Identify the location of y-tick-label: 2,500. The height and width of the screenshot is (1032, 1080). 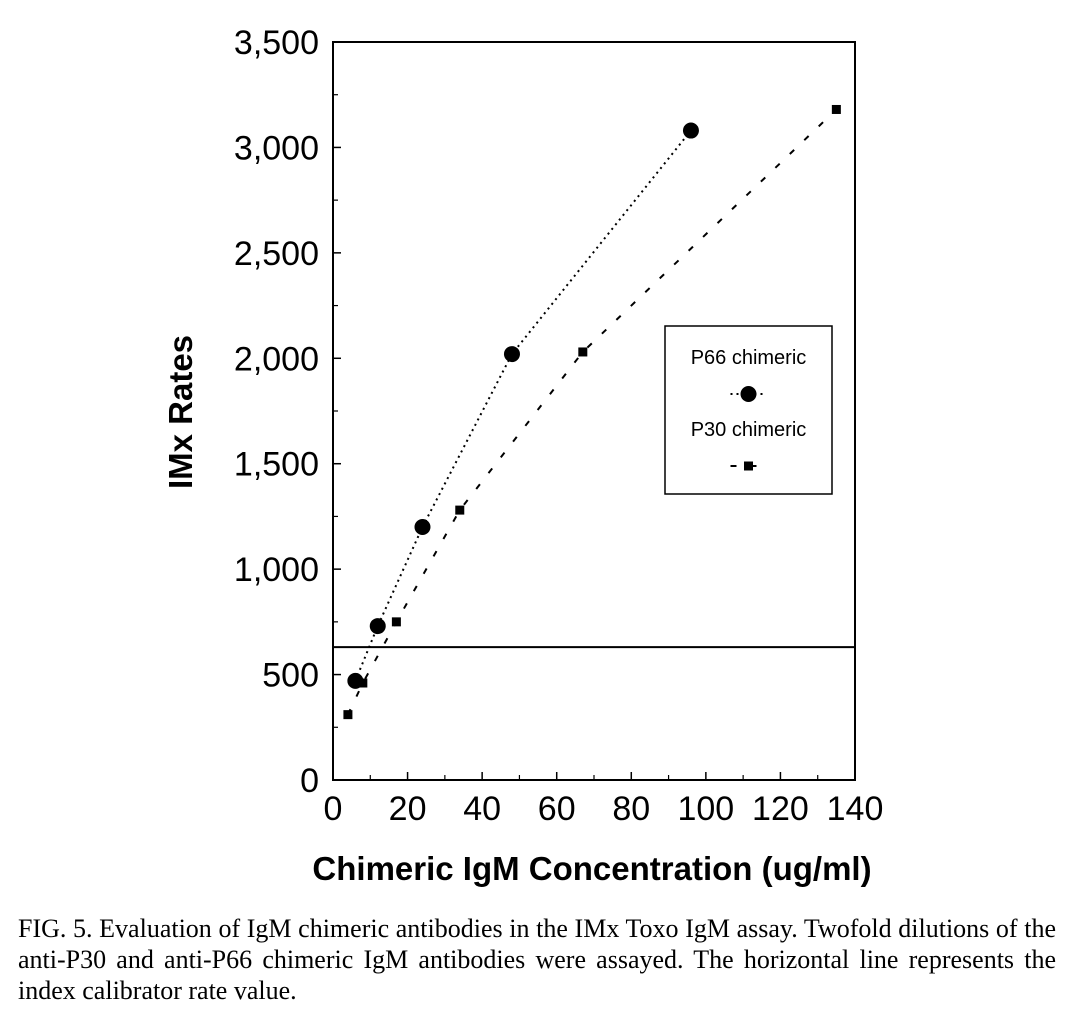
(276, 254).